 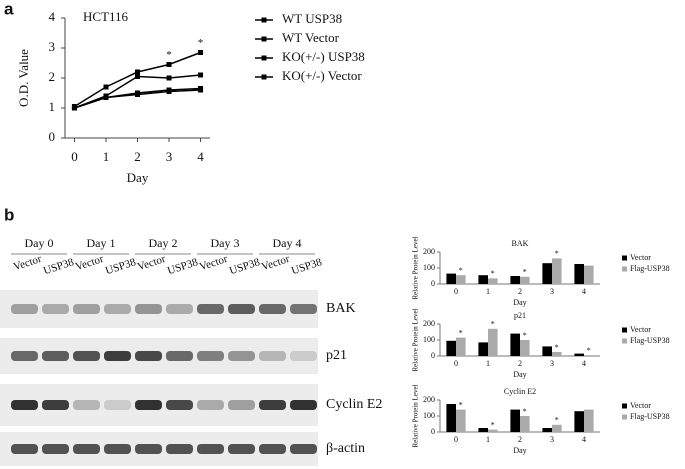 What do you see at coordinates (311, 37) in the screenshot?
I see `legend-label: WT Vector` at bounding box center [311, 37].